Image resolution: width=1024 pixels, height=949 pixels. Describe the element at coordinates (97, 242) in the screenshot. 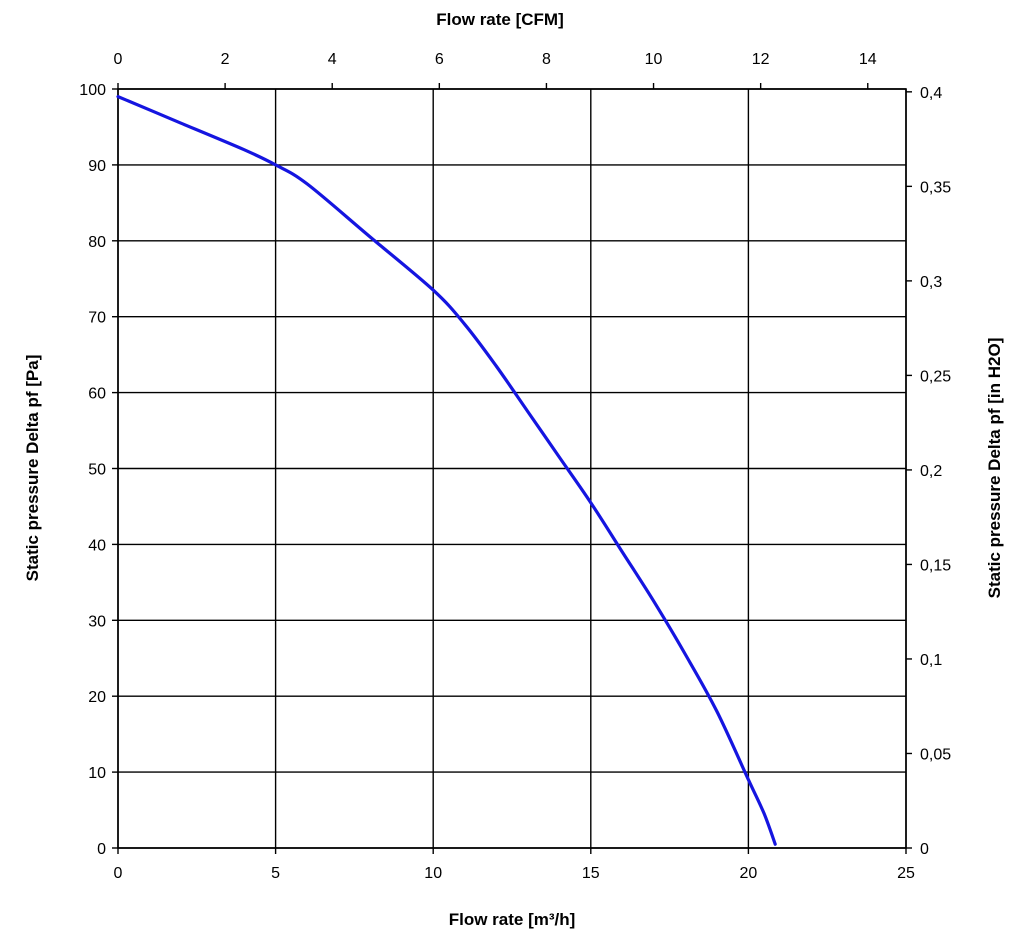

I see `left-tick-label: 80` at that location.